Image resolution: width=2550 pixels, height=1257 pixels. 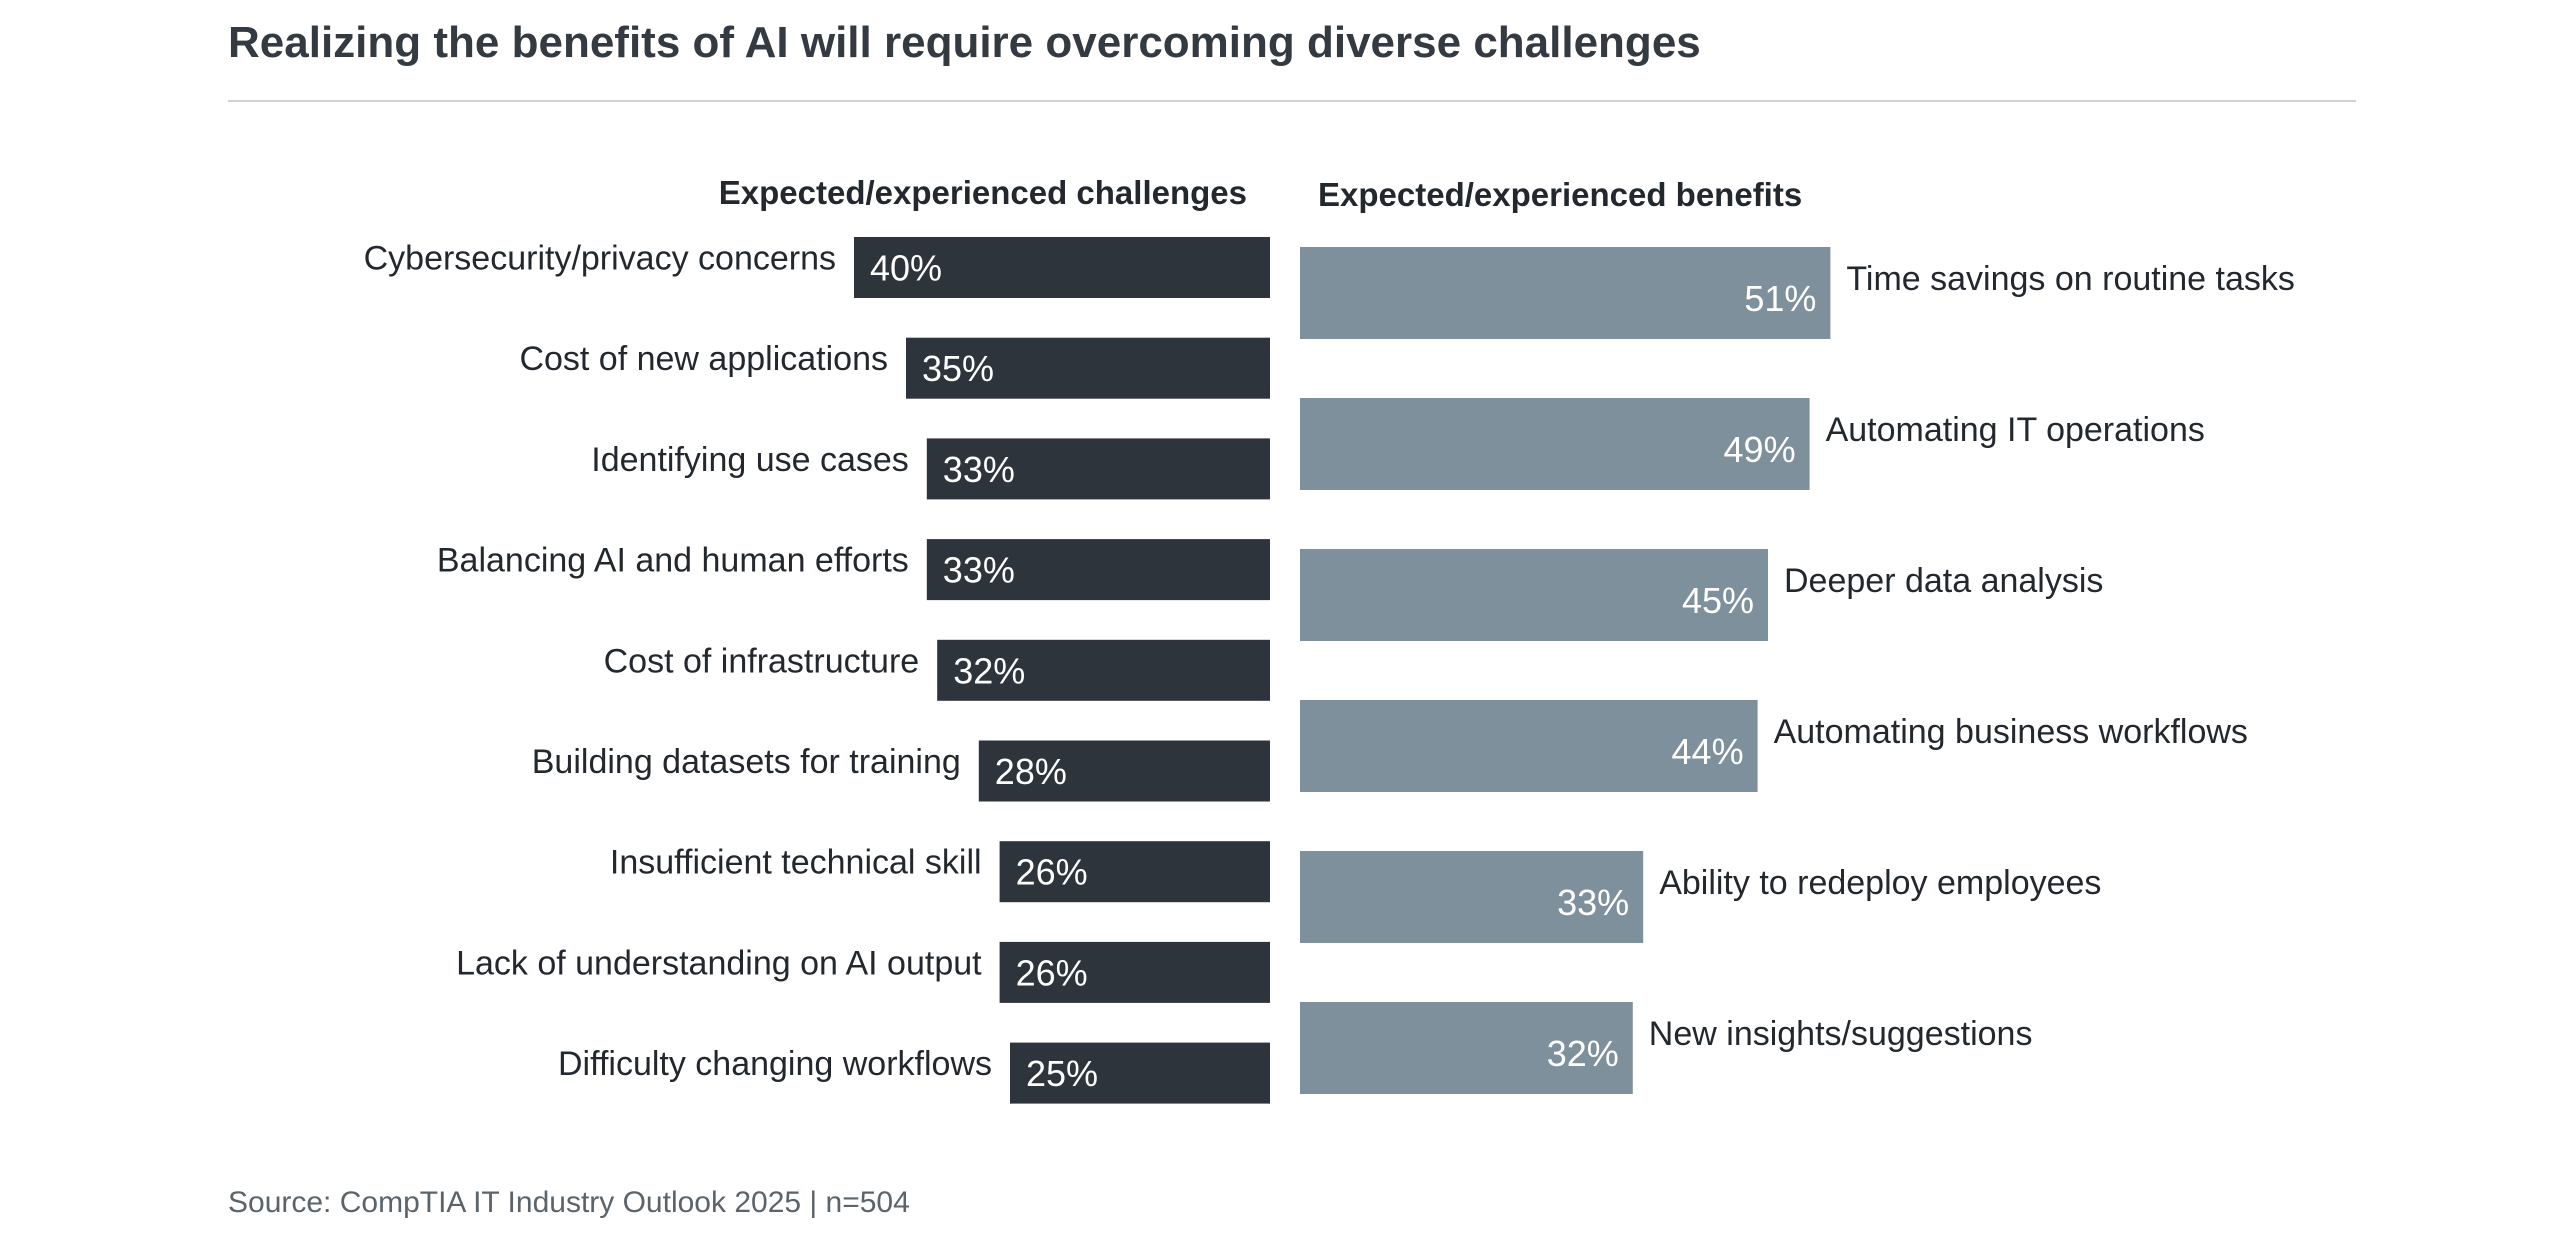 What do you see at coordinates (775, 1064) in the screenshot?
I see `challenge-category-label: Difficulty changing workflows` at bounding box center [775, 1064].